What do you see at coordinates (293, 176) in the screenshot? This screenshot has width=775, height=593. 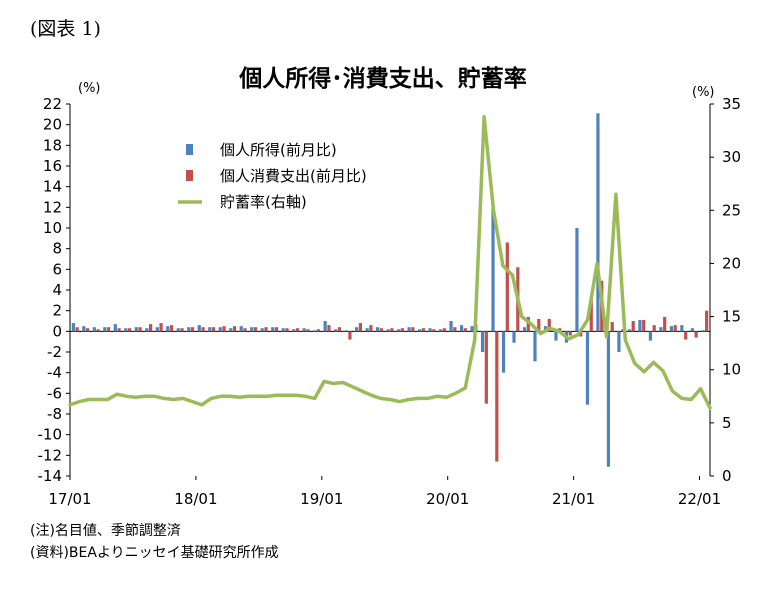 I see `legend-label: 個人消費支出(前月比)` at bounding box center [293, 176].